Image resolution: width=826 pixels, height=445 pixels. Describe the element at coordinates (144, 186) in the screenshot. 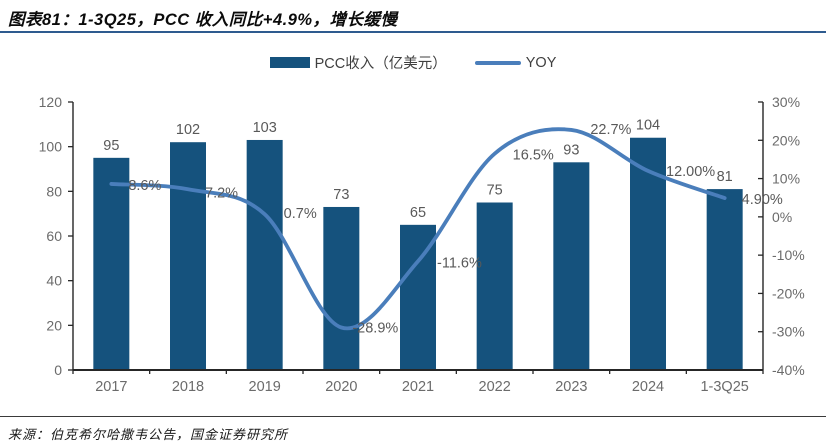

I see `yoy-value-label: 8.6%` at that location.